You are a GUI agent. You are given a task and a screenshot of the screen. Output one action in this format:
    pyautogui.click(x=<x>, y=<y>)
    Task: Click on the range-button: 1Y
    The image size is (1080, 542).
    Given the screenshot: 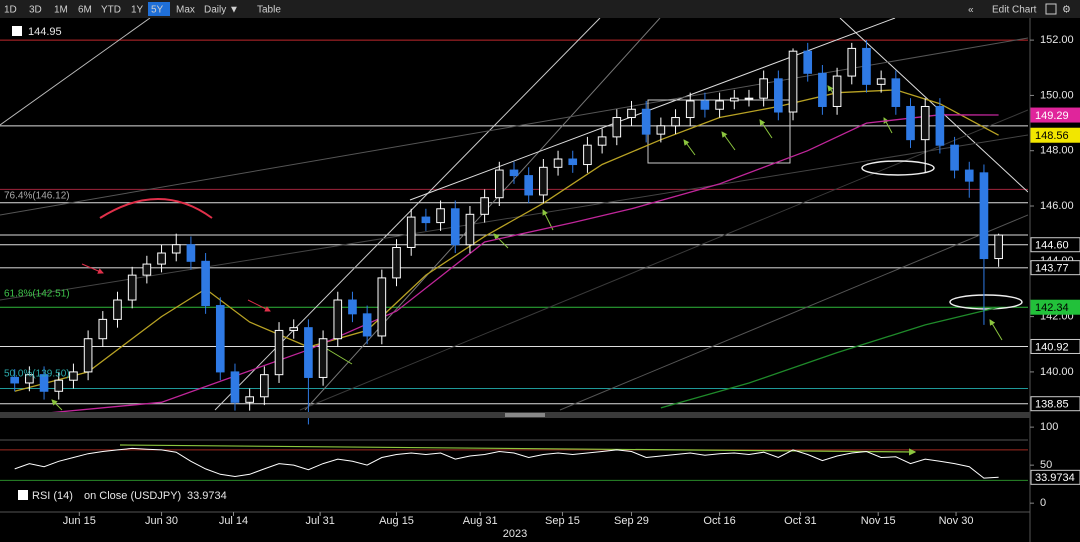 What is the action you would take?
    pyautogui.click(x=137, y=10)
    